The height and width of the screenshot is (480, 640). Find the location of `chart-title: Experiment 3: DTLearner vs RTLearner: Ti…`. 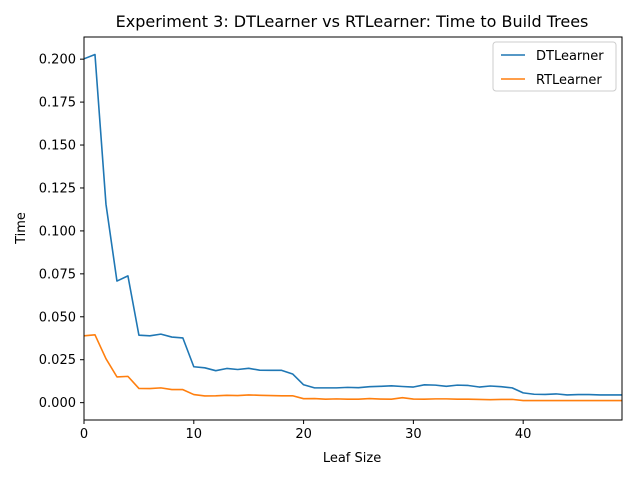

chart-title: Experiment 3: DTLearner vs RTLearner: Ti… is located at coordinates (352, 21).